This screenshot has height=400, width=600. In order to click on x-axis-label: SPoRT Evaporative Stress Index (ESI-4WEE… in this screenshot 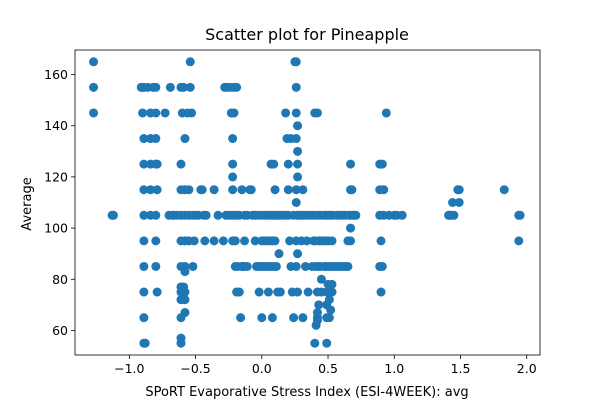, I will do `click(306, 392)`.